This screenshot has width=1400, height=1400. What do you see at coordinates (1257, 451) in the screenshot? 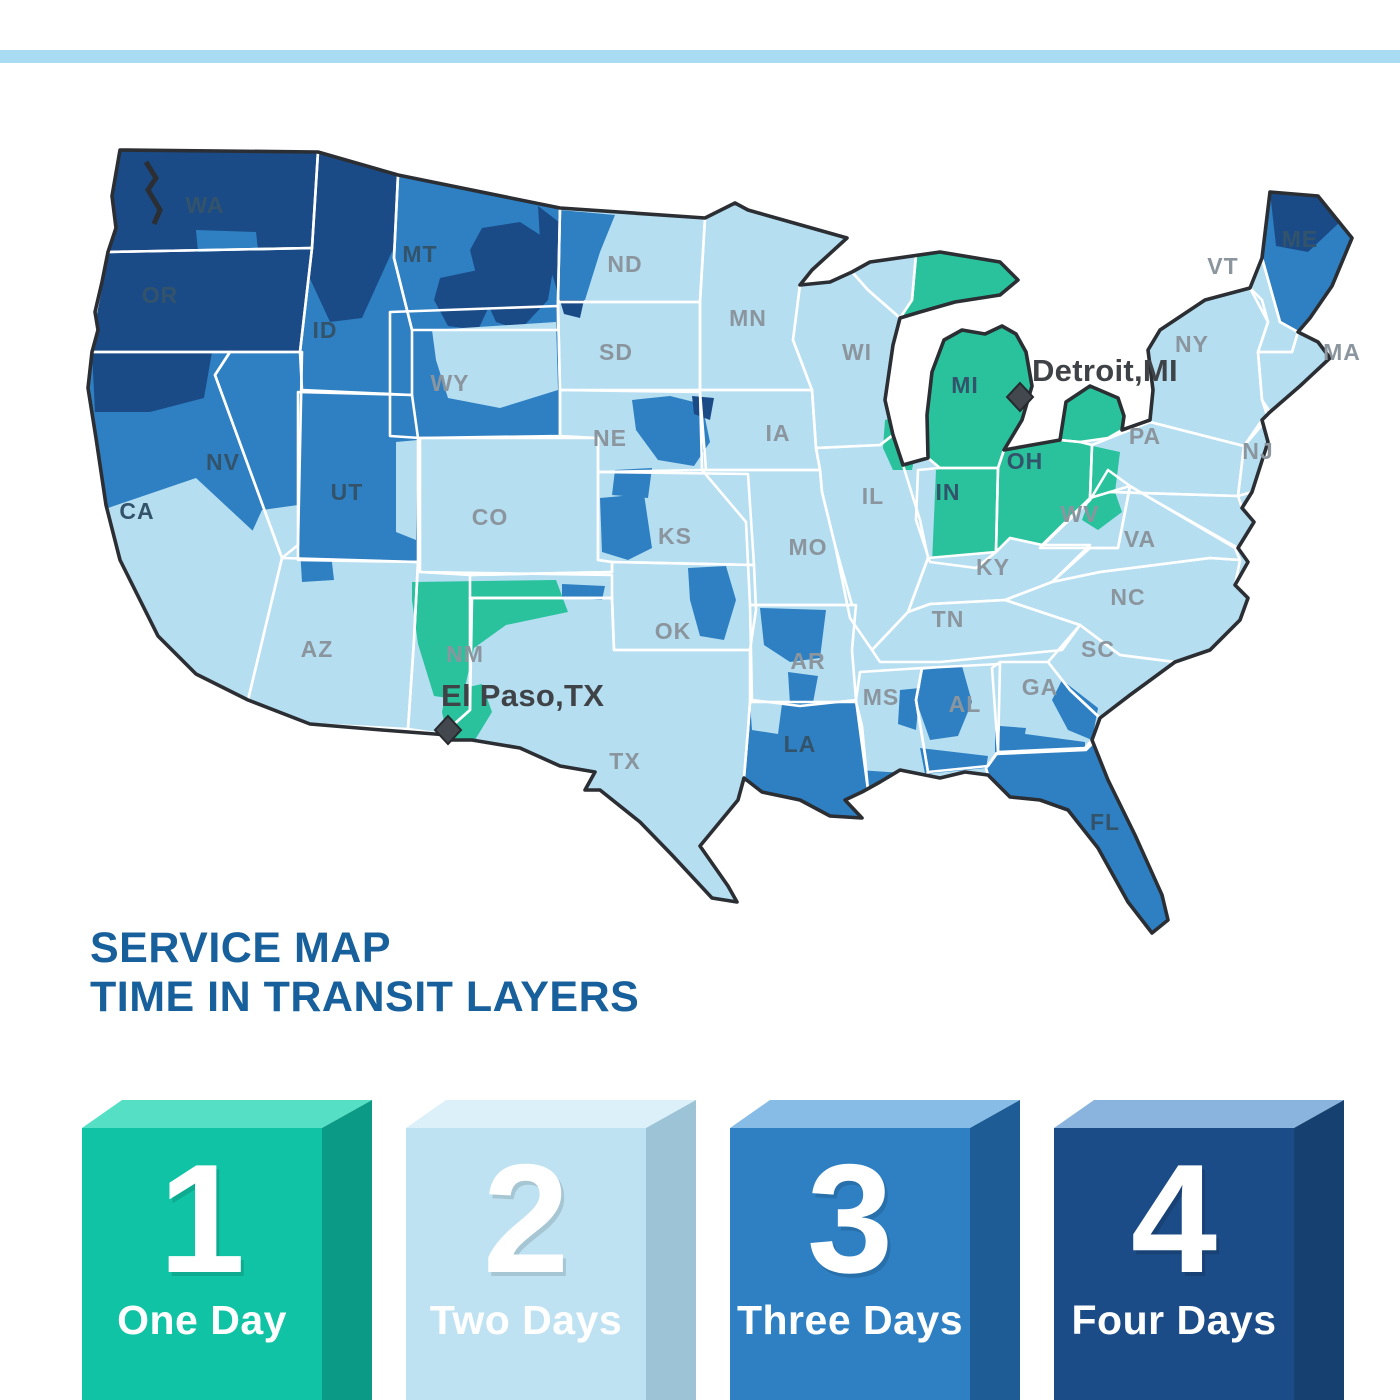
I see `state-label-nj: NJ` at bounding box center [1257, 451].